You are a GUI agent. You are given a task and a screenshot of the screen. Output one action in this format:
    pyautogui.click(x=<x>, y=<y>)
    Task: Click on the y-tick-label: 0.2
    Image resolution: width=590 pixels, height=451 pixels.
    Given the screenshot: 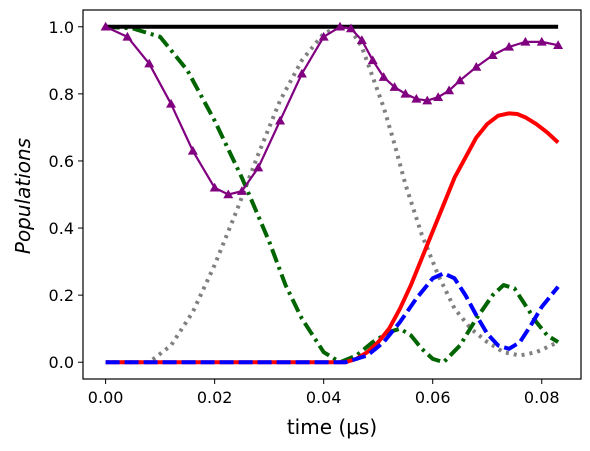 What is the action you would take?
    pyautogui.click(x=61, y=295)
    